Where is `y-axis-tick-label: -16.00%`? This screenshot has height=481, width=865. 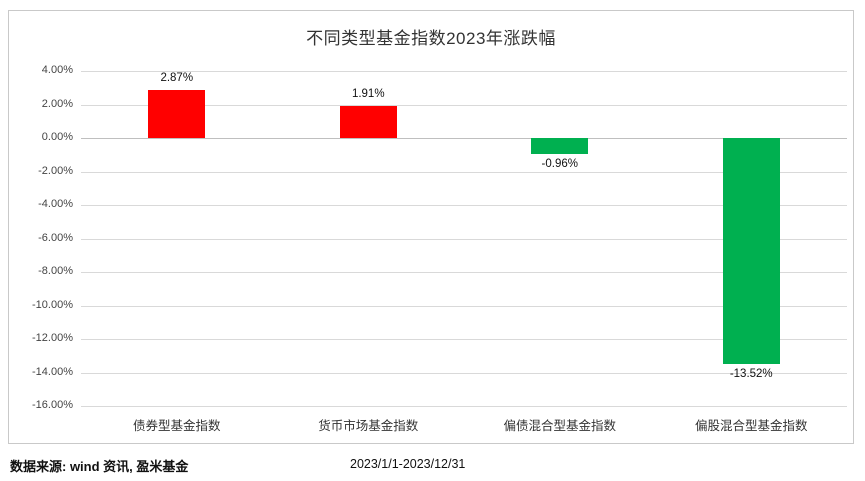 y-axis-tick-label: -16.00% is located at coordinates (52, 405).